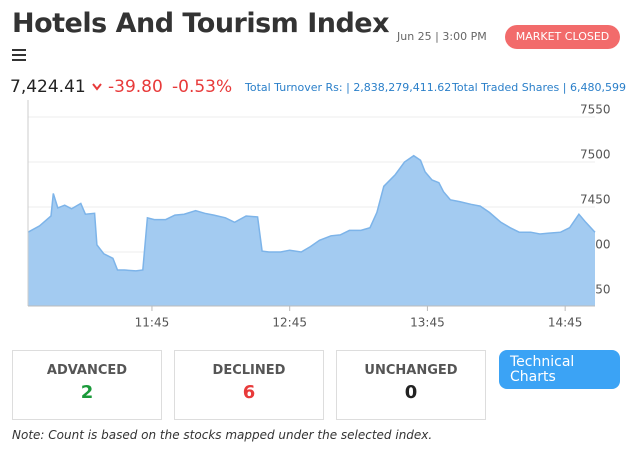 The image size is (631, 455). Describe the element at coordinates (19, 55) in the screenshot. I see `menu-icon` at that location.